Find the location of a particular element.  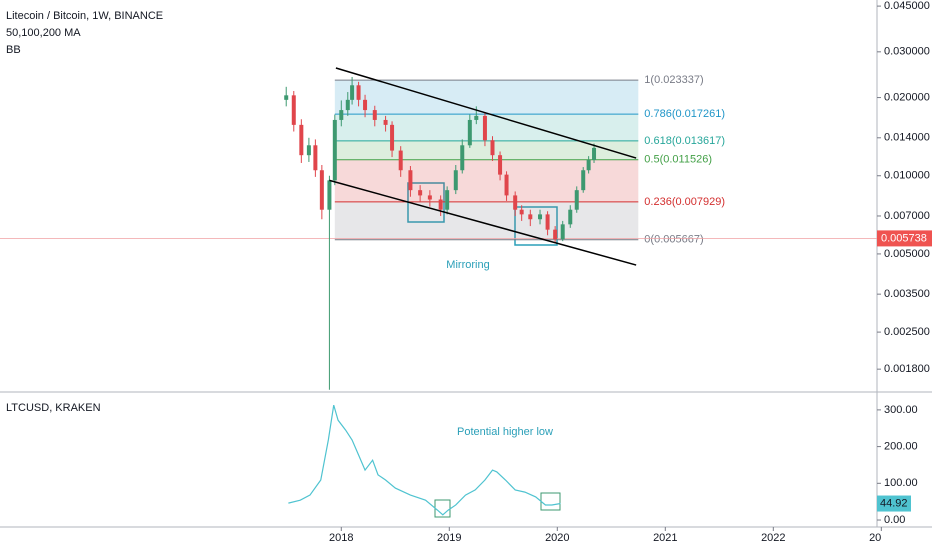

x-tick-label: 2021 is located at coordinates (665, 538).